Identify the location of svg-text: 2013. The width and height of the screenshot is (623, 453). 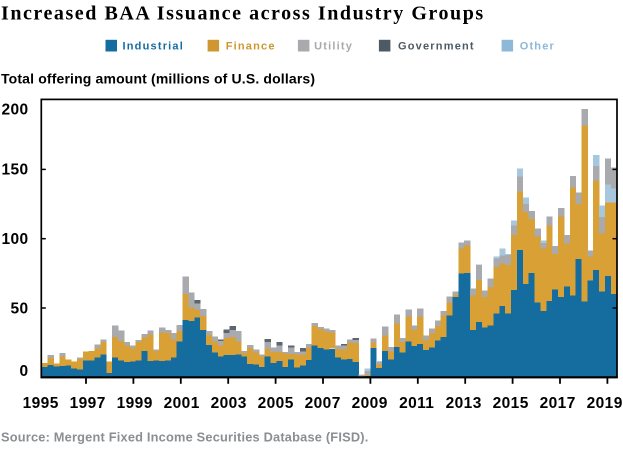
(464, 403).